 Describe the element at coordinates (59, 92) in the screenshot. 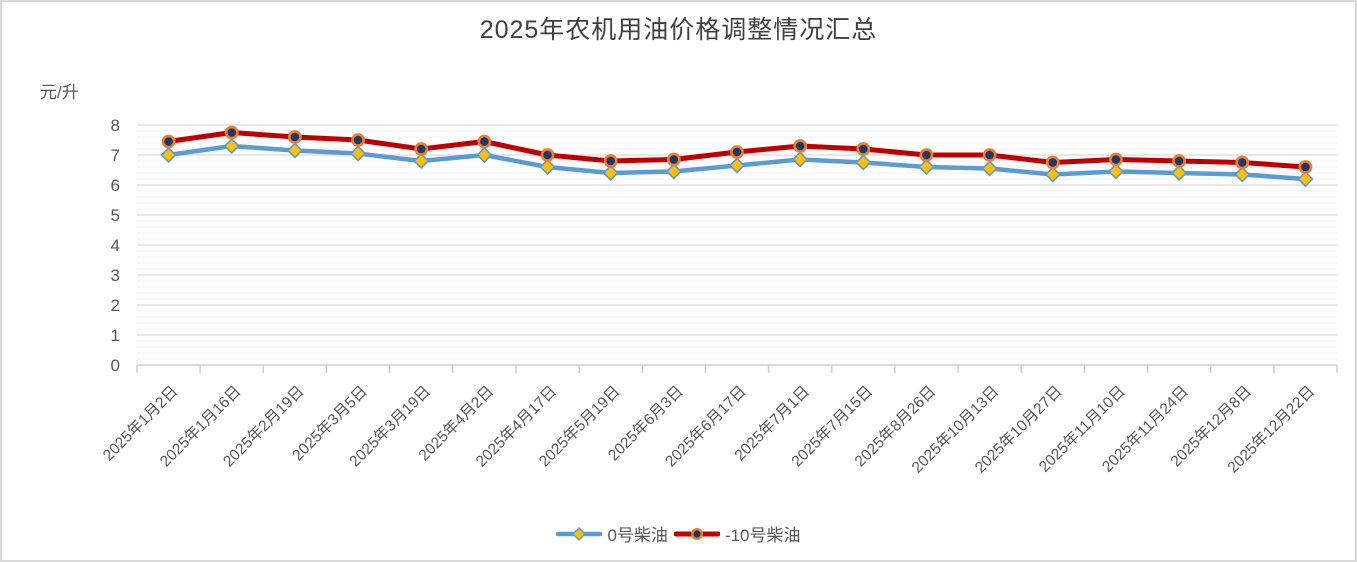

I see `y-axis-title: 元/升` at that location.